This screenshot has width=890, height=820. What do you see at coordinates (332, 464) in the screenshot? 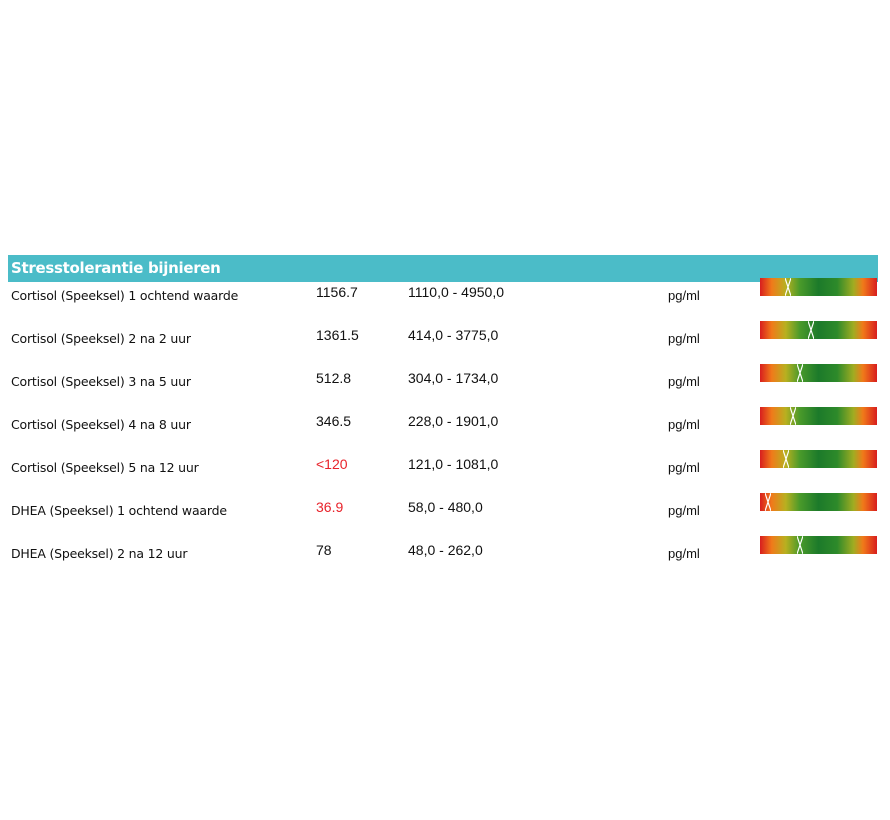
I see `test-value: <120` at bounding box center [332, 464].